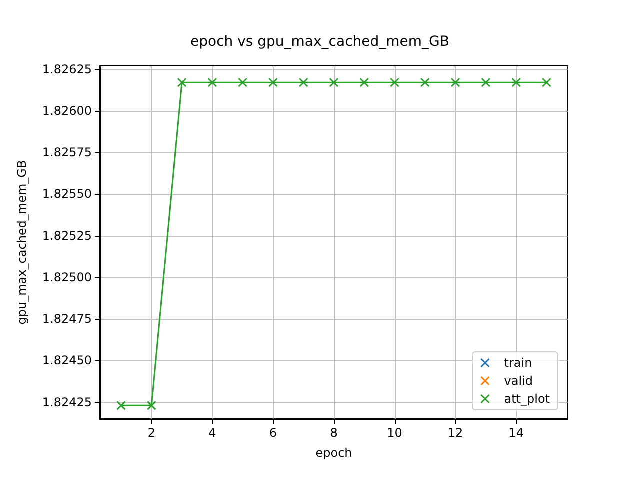 This screenshot has width=640, height=480. I want to click on y-tick-label: 1.82600, so click(67, 111).